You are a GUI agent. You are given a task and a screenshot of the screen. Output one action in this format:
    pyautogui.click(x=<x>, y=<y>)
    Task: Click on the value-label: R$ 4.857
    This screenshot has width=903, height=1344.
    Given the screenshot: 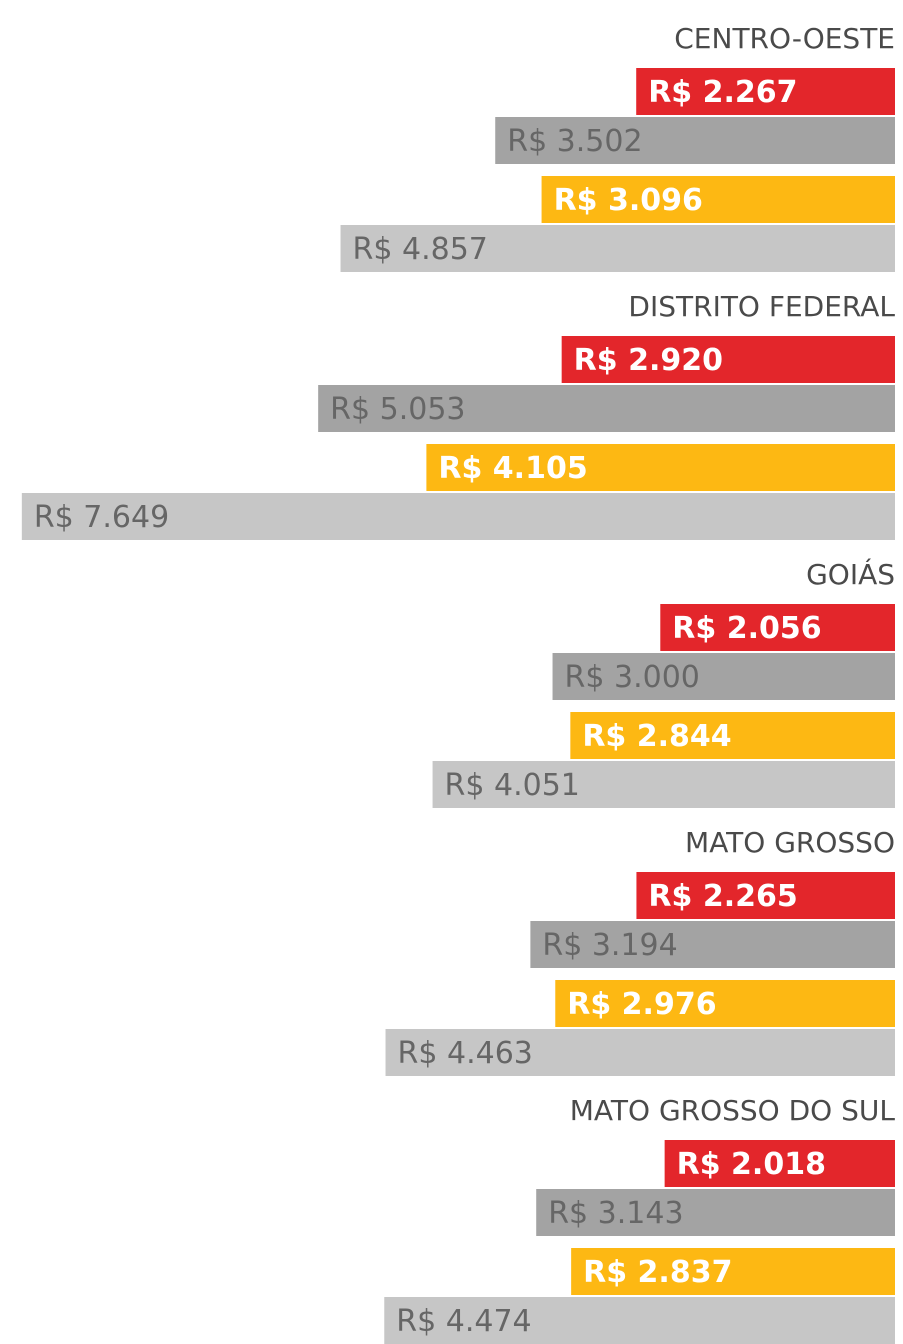 What is the action you would take?
    pyautogui.click(x=420, y=249)
    